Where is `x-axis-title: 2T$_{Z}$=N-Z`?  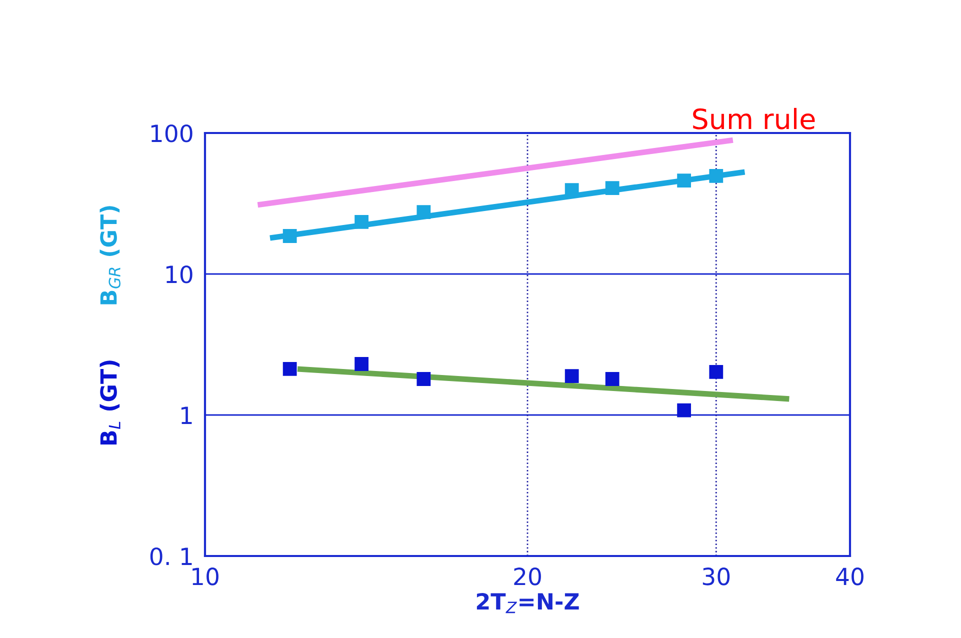 x-axis-title: 2T$_{Z}$=N-Z is located at coordinates (527, 603).